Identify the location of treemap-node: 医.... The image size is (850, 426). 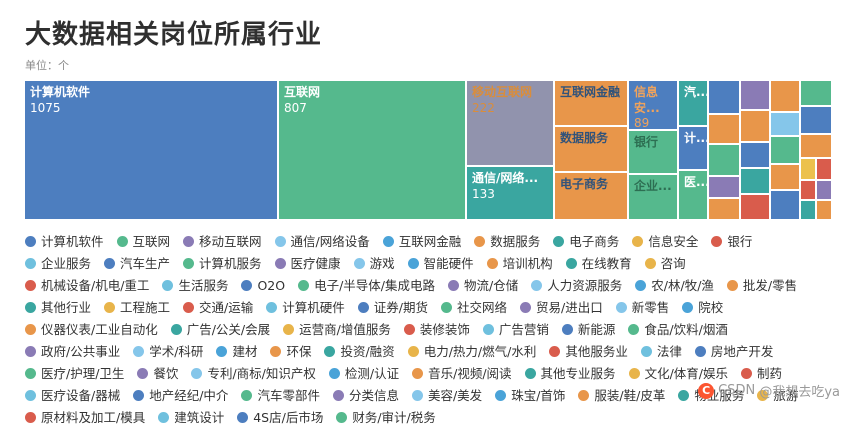
(693, 195).